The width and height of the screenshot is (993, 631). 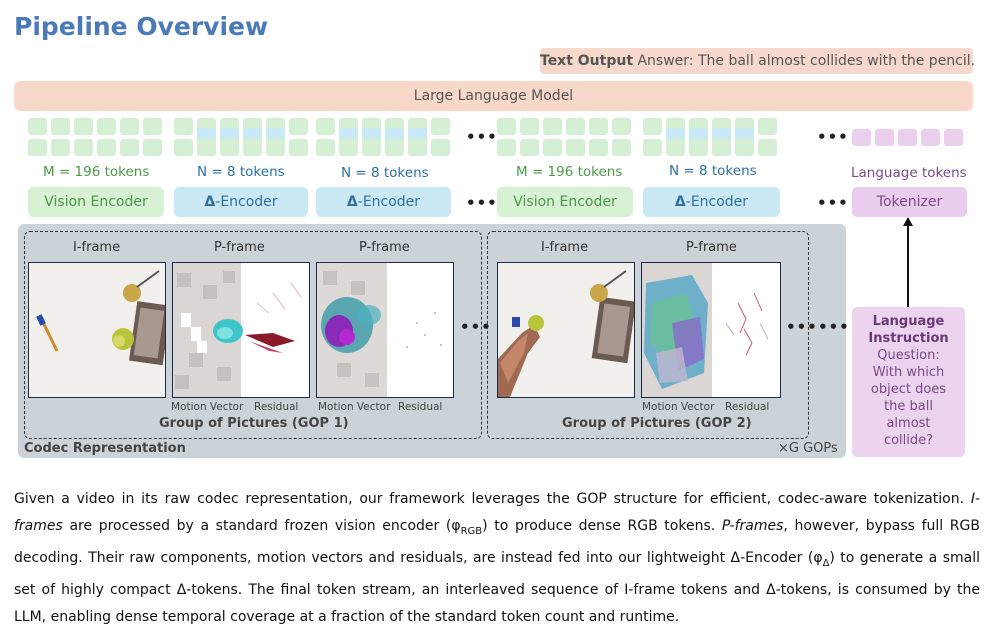 I want to click on caption-delta-sub: Δ, so click(x=826, y=563).